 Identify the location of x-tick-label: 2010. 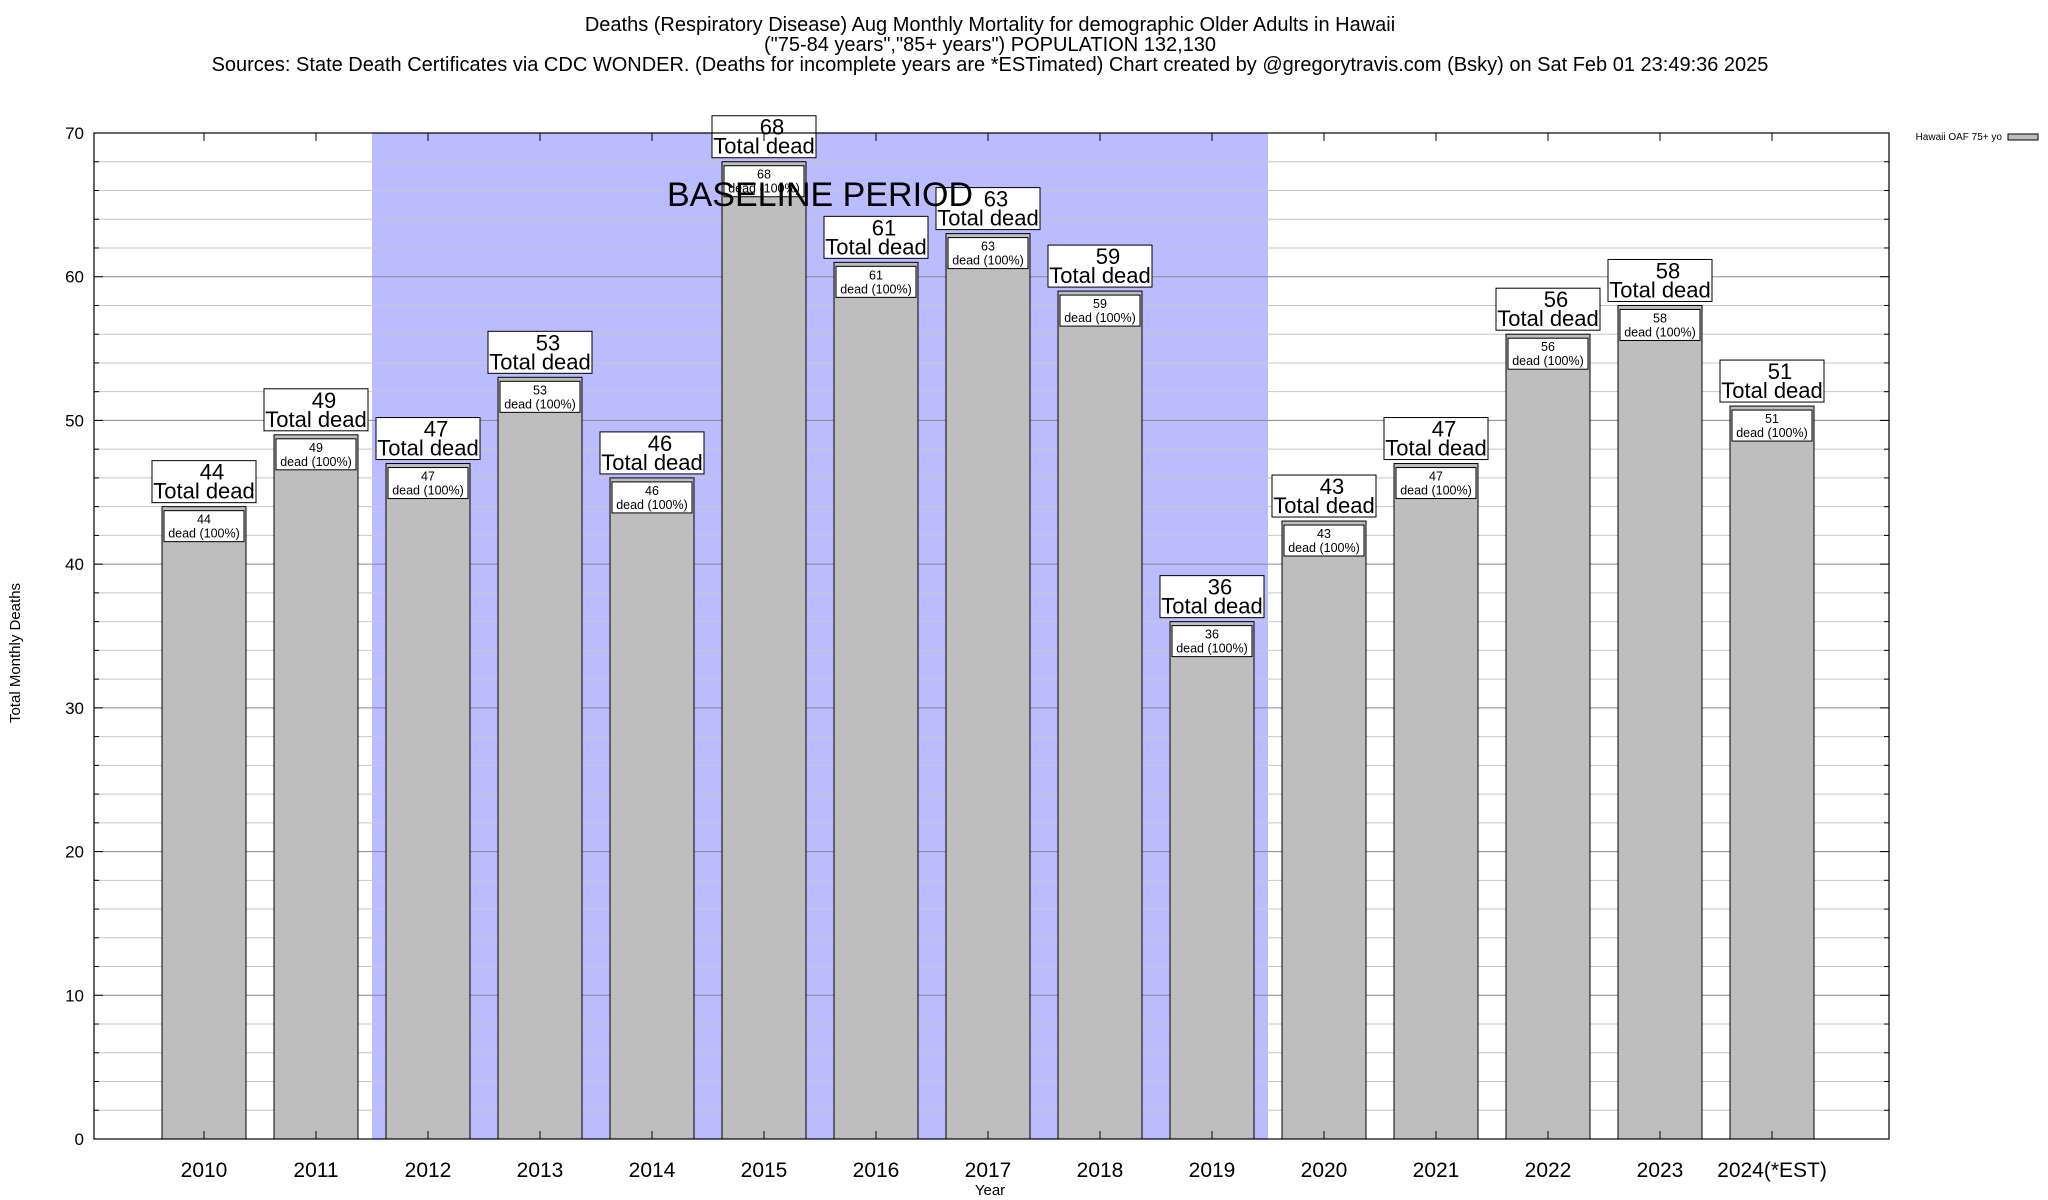
(204, 1170).